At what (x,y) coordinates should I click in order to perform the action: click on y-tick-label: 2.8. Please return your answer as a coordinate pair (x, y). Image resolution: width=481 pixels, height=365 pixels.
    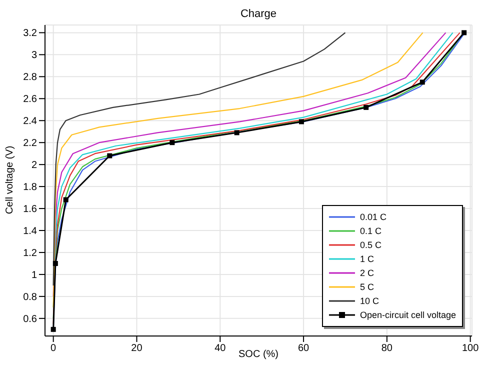
    Looking at the image, I should click on (30, 78).